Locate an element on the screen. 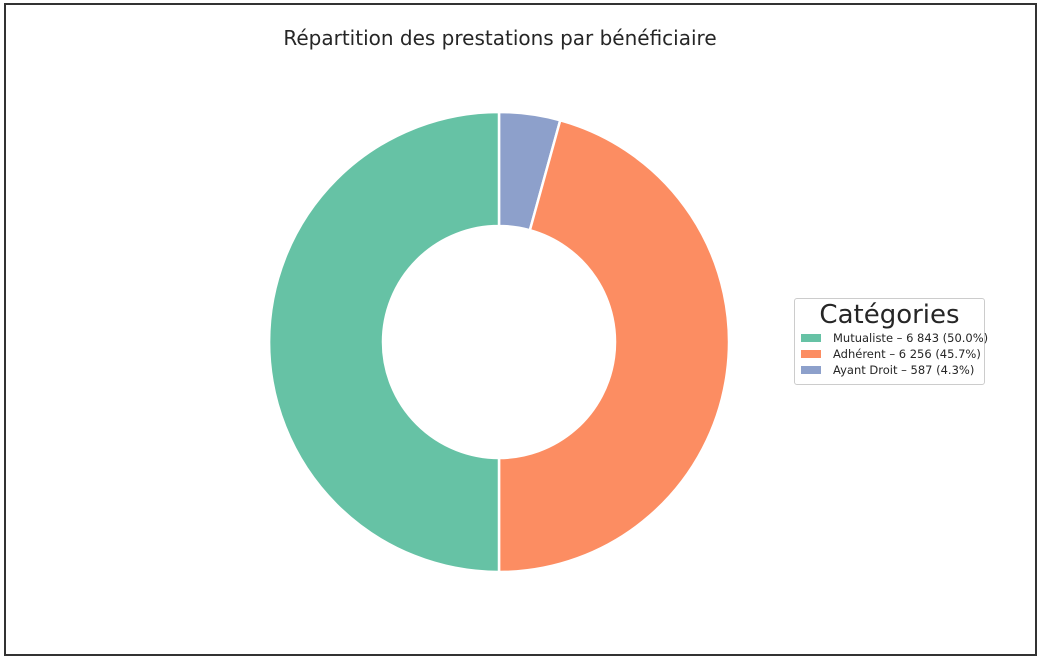 Image resolution: width=1045 pixels, height=660 pixels. legend-swatch-adherent is located at coordinates (811, 354).